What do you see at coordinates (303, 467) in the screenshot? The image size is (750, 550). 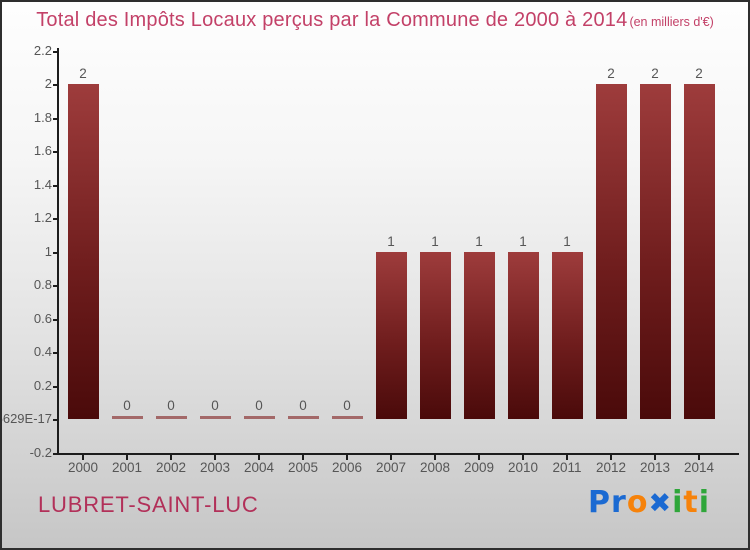 I see `x-axis-label: 2005` at bounding box center [303, 467].